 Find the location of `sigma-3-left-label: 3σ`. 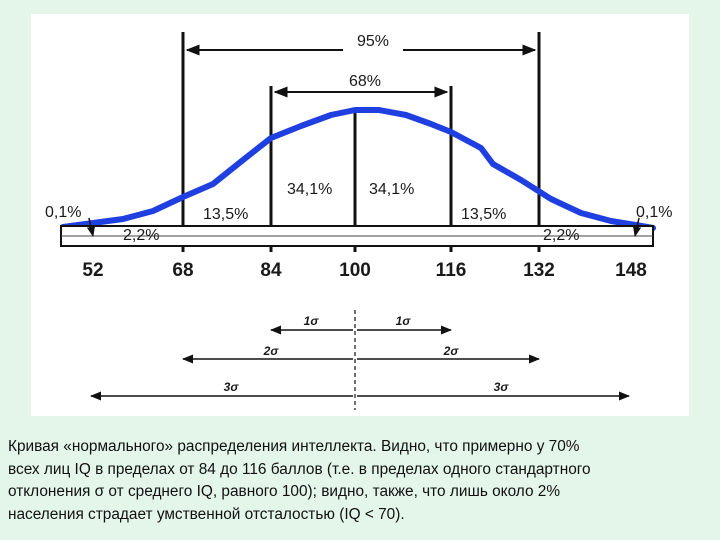

sigma-3-left-label: 3σ is located at coordinates (232, 387).